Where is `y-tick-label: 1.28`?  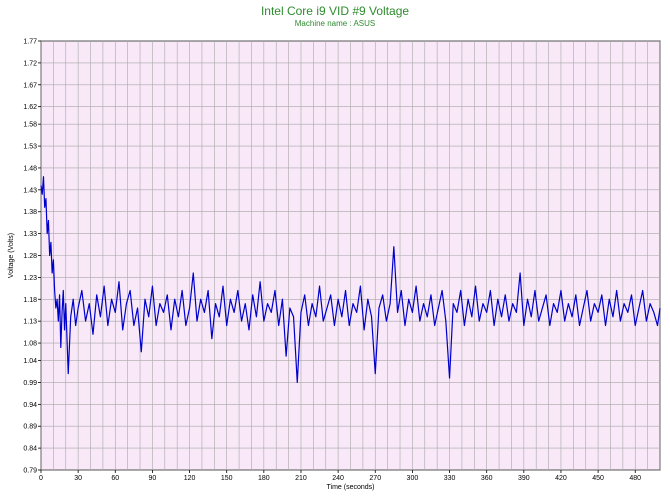 y-tick-label: 1.28 is located at coordinates (30, 256).